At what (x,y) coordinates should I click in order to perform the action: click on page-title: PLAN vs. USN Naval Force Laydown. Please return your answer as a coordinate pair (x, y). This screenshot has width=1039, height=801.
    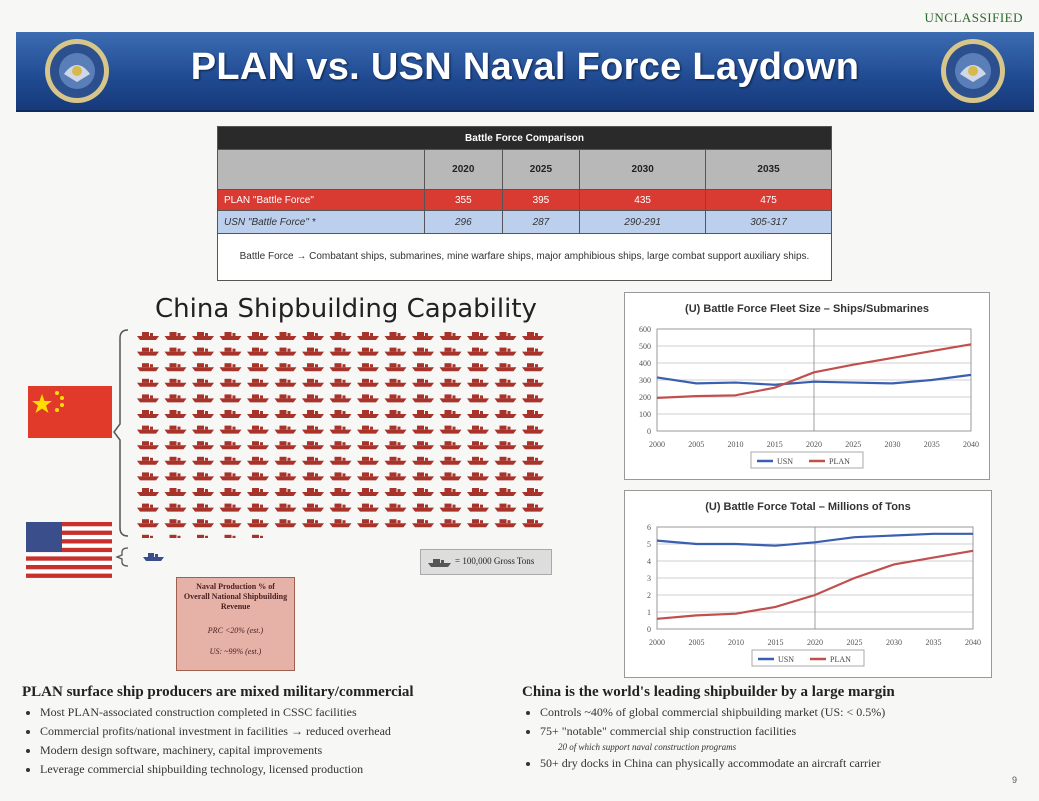
    Looking at the image, I should click on (525, 67).